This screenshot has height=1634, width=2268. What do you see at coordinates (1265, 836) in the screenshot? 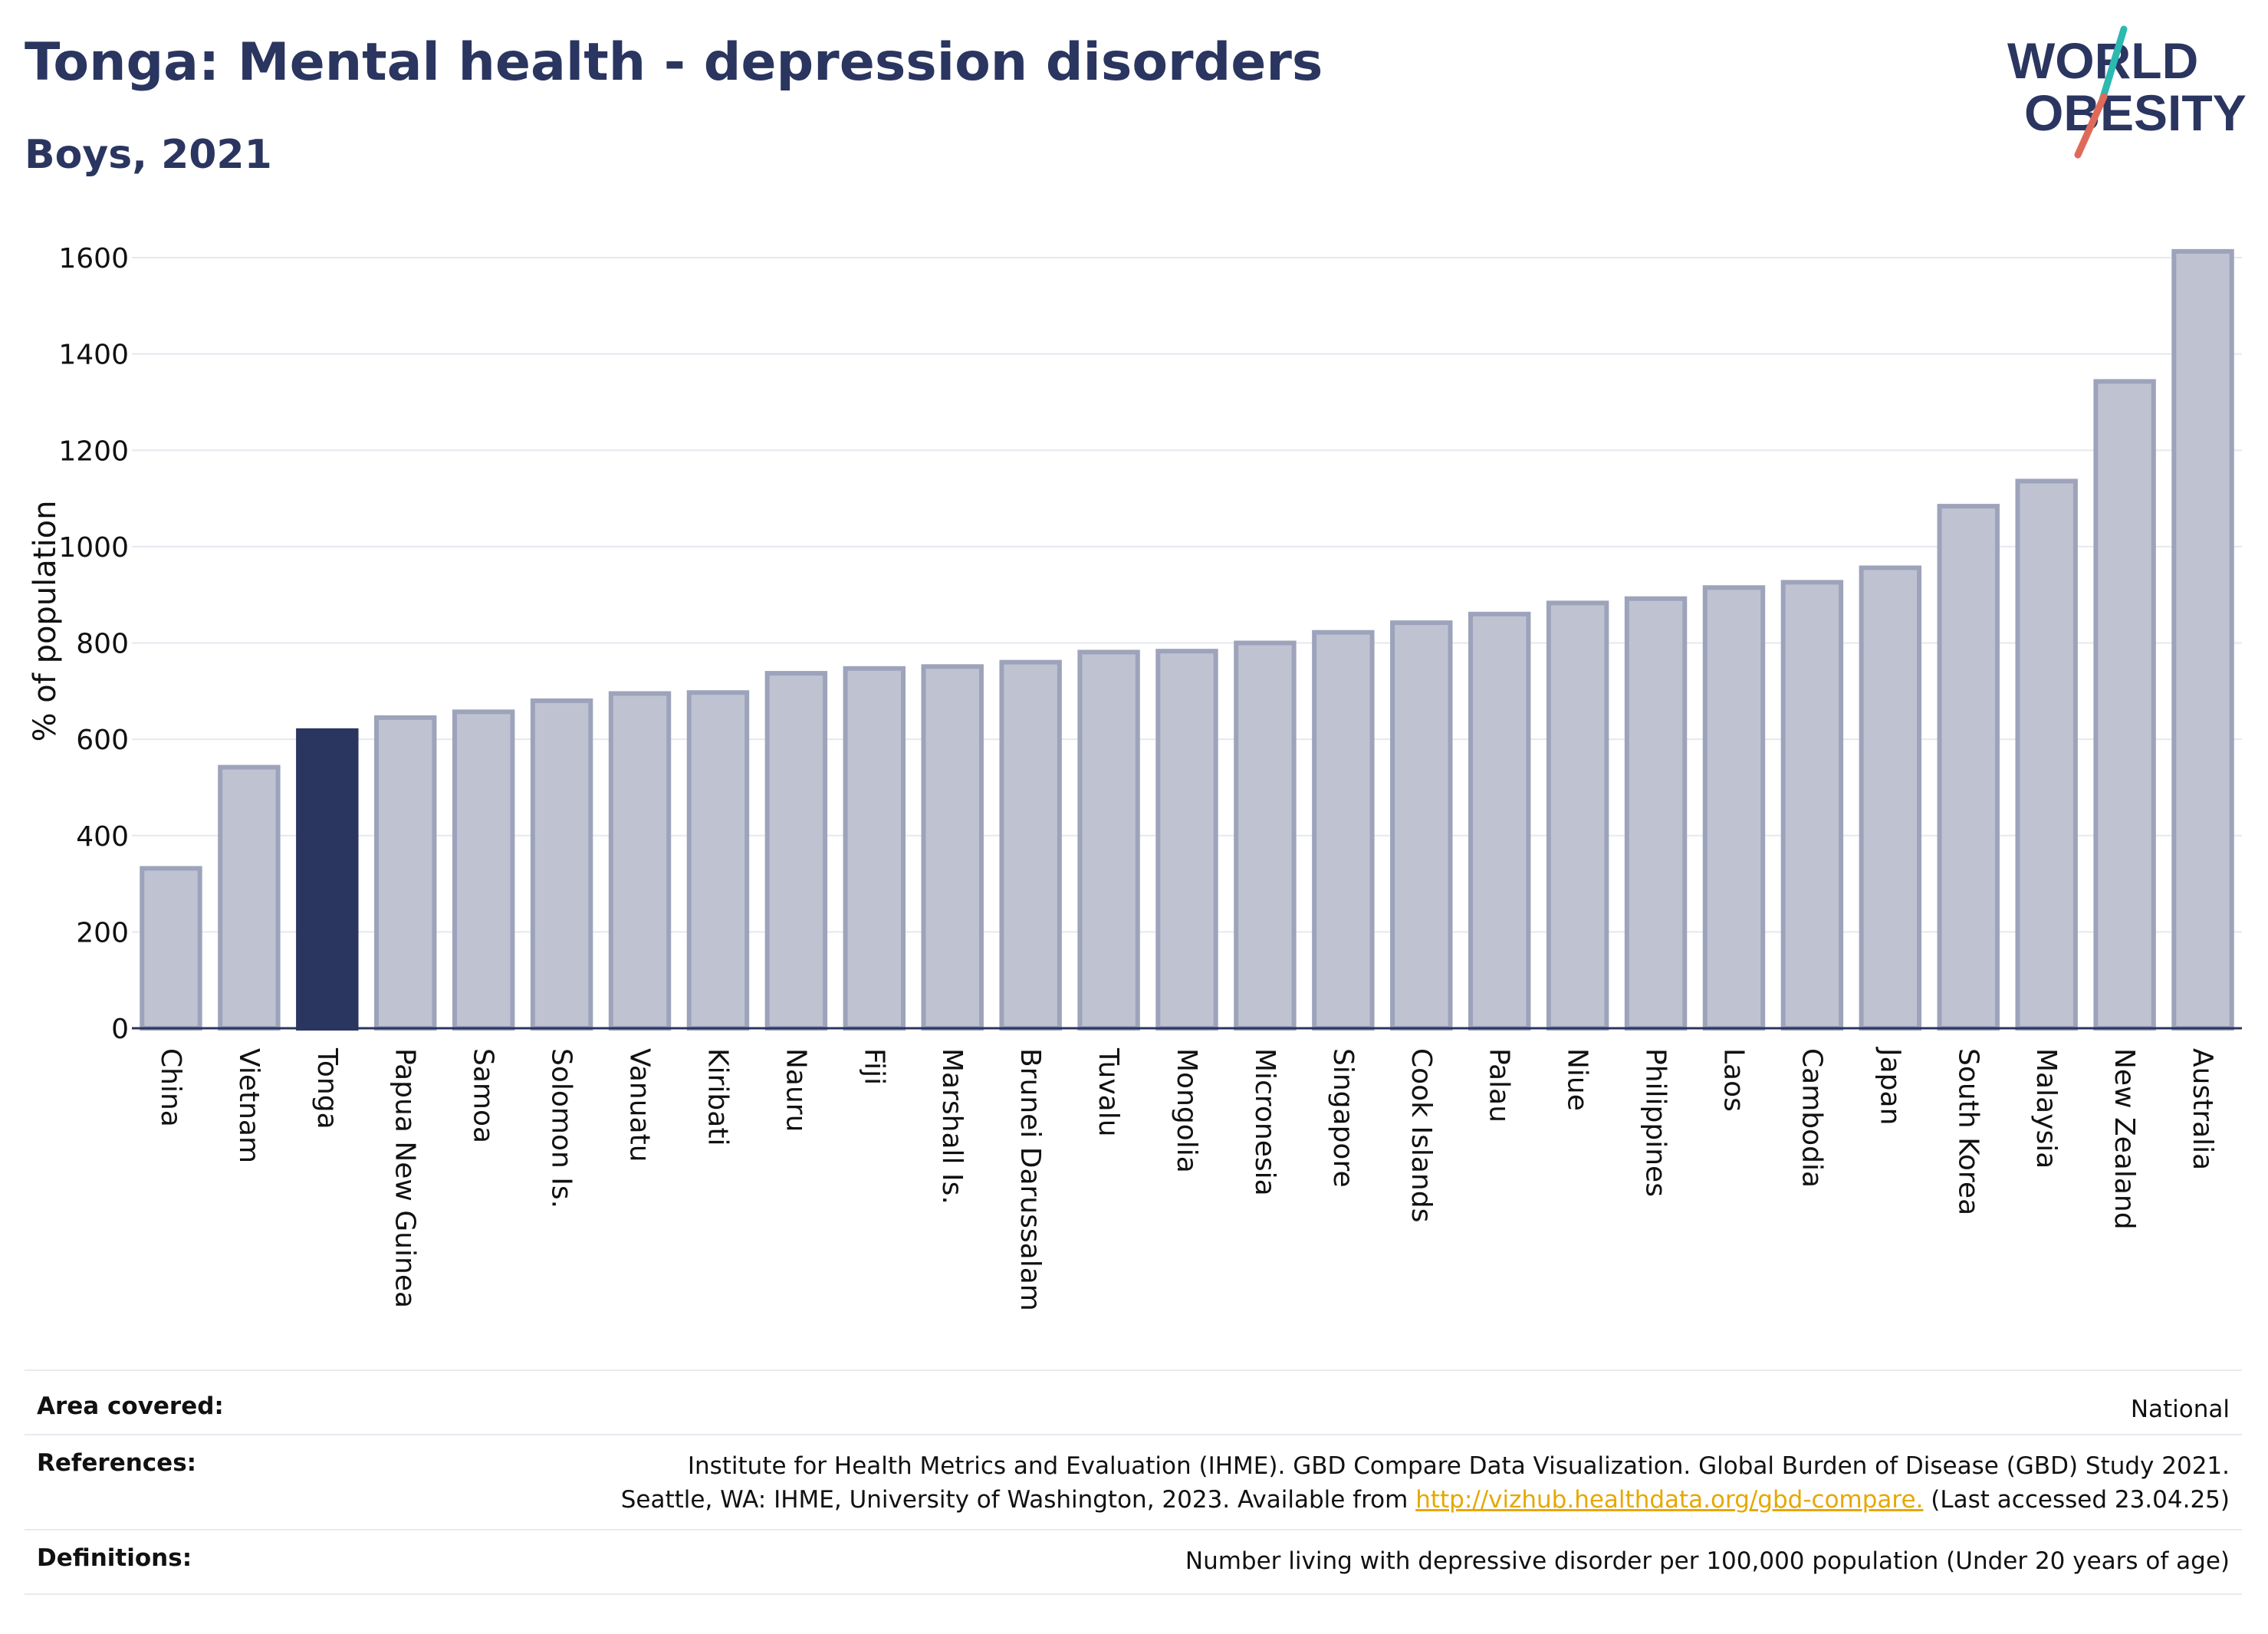
I see `bar-micronesia` at bounding box center [1265, 836].